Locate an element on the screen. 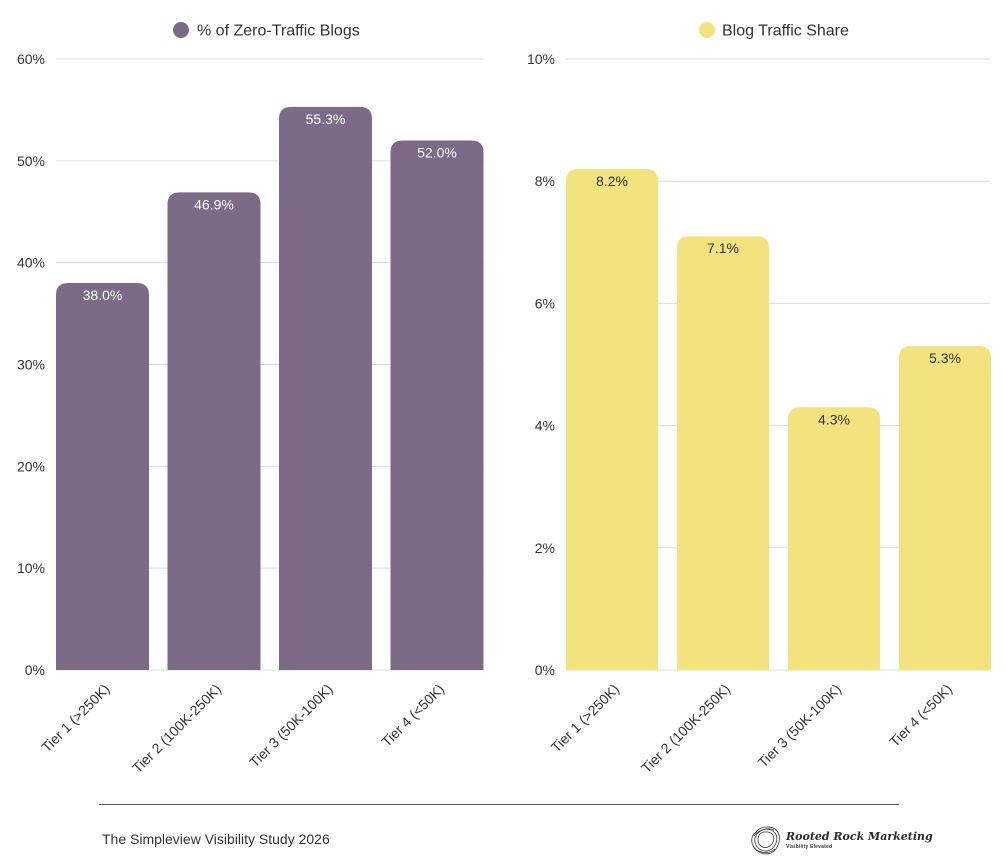 This screenshot has height=862, width=1006. y-tick-label: 8% is located at coordinates (545, 181).